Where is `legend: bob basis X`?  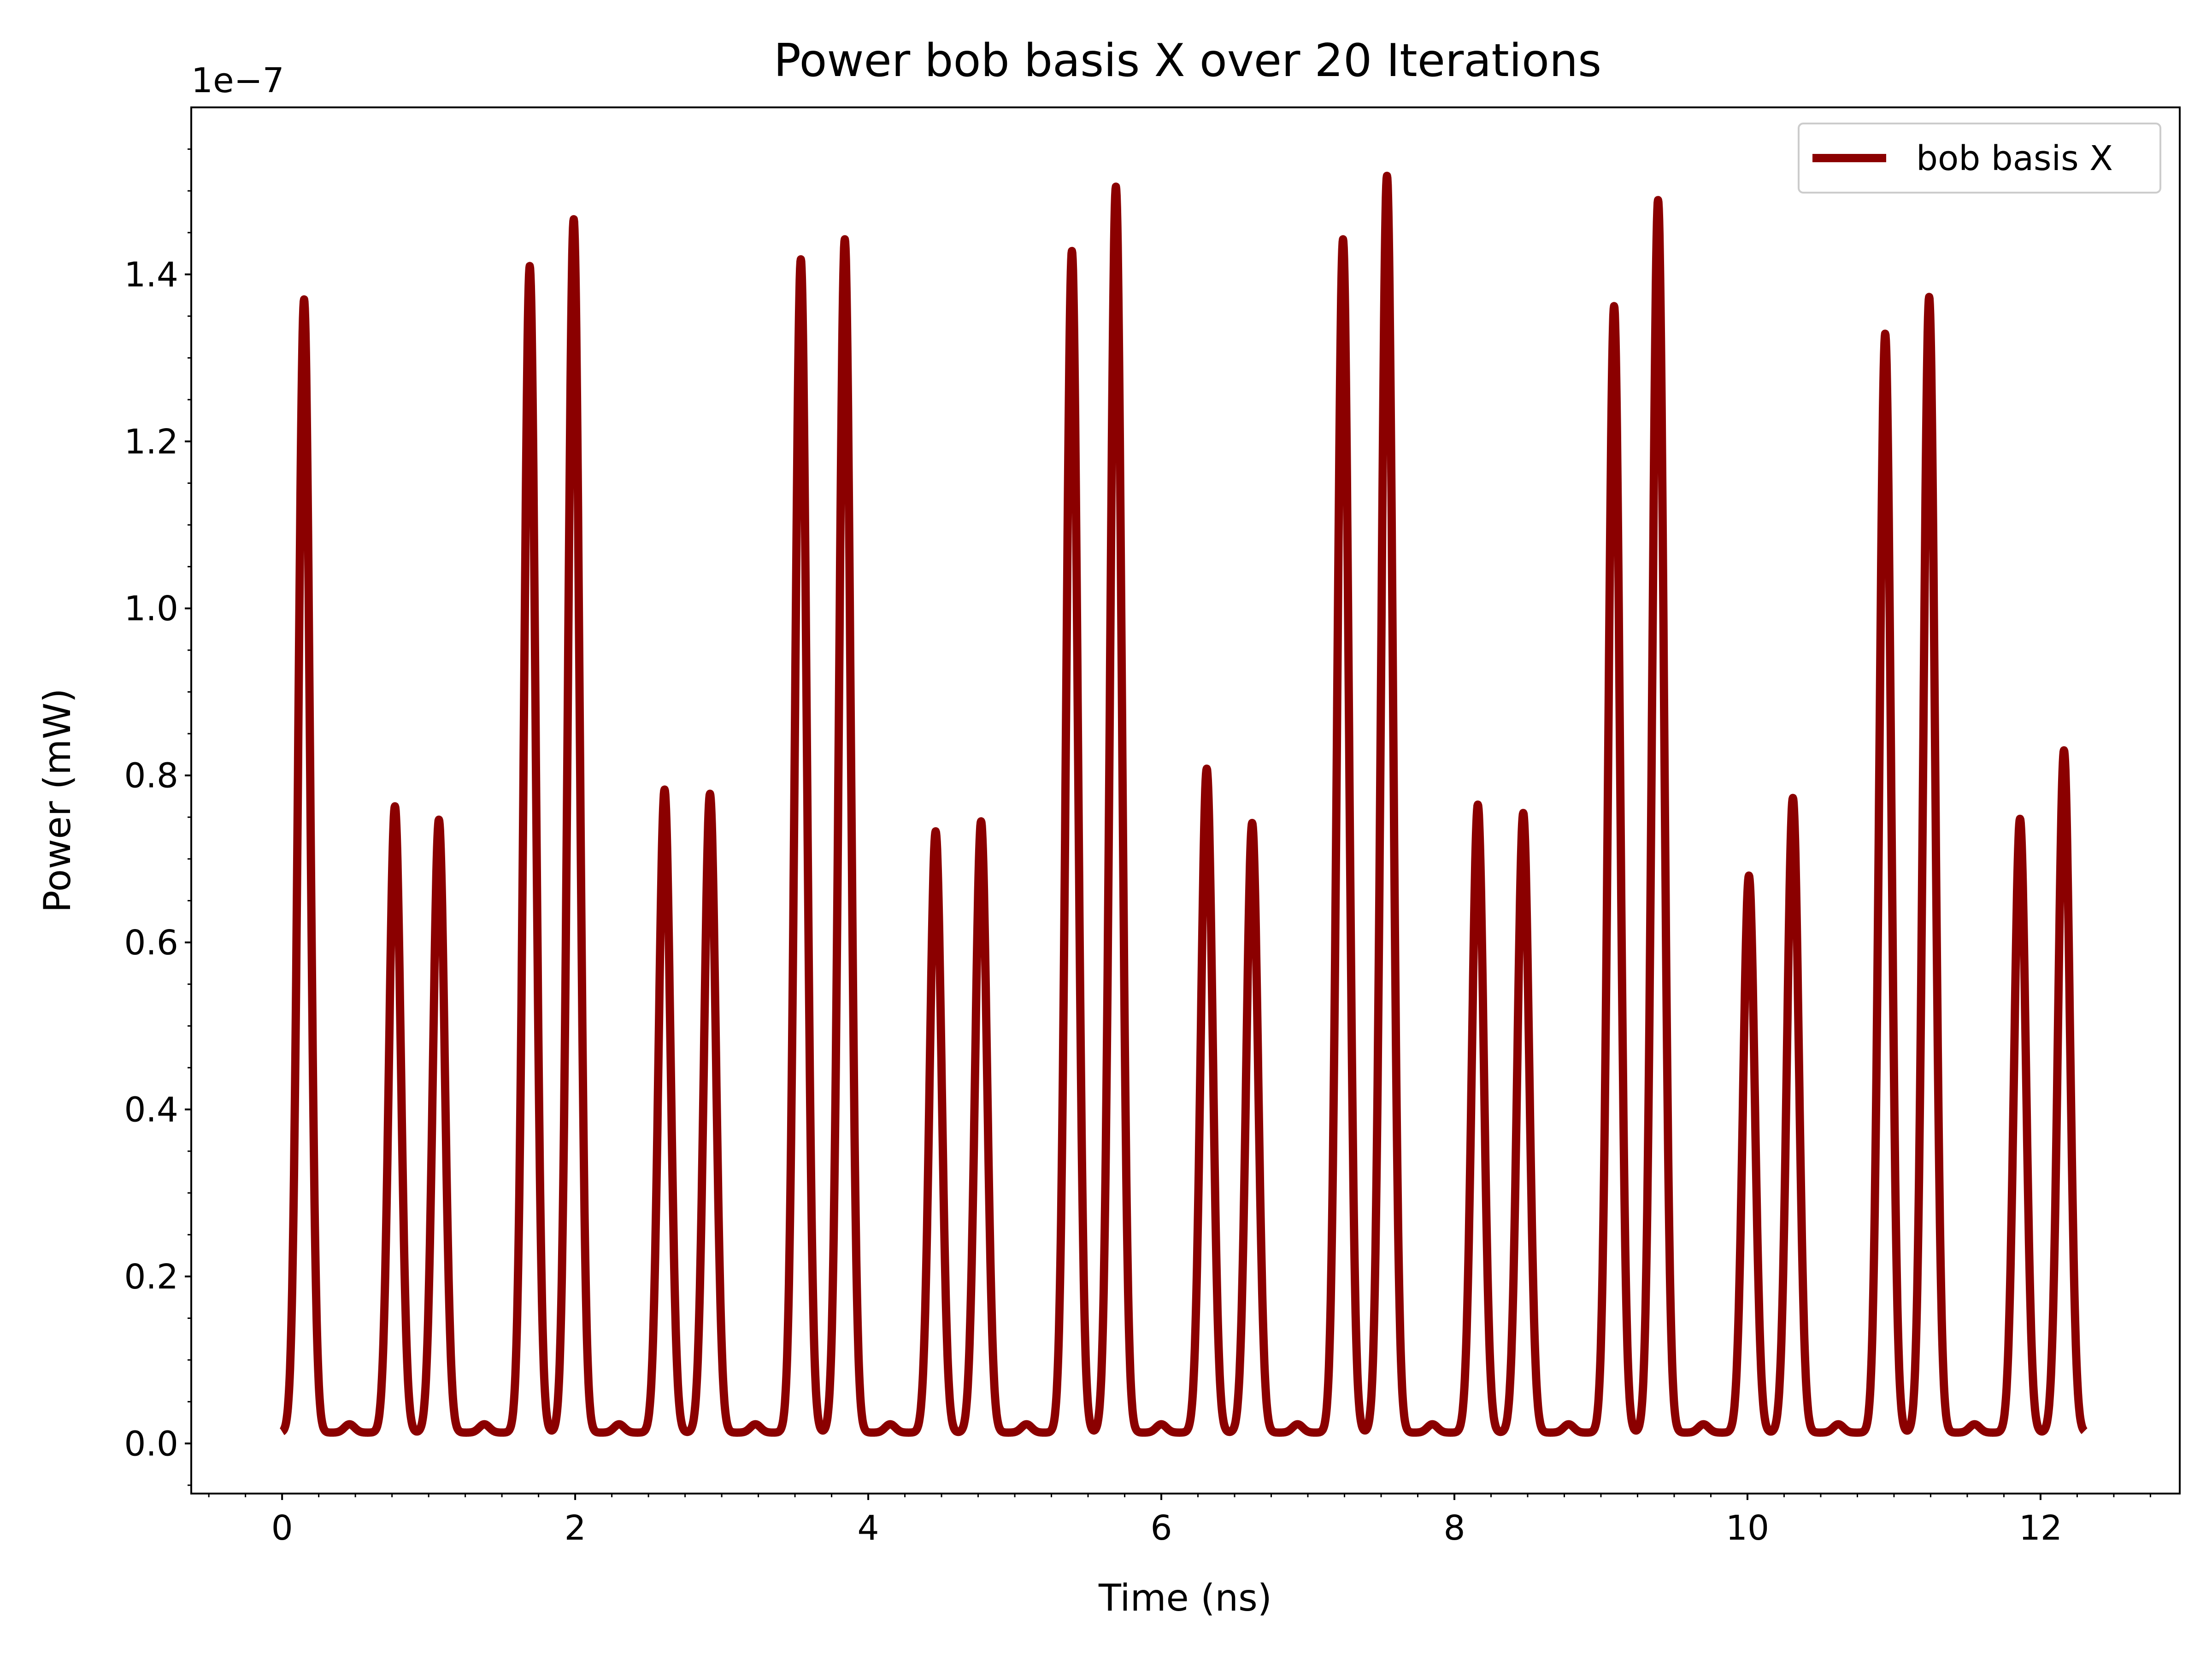 legend: bob basis X is located at coordinates (1979, 158).